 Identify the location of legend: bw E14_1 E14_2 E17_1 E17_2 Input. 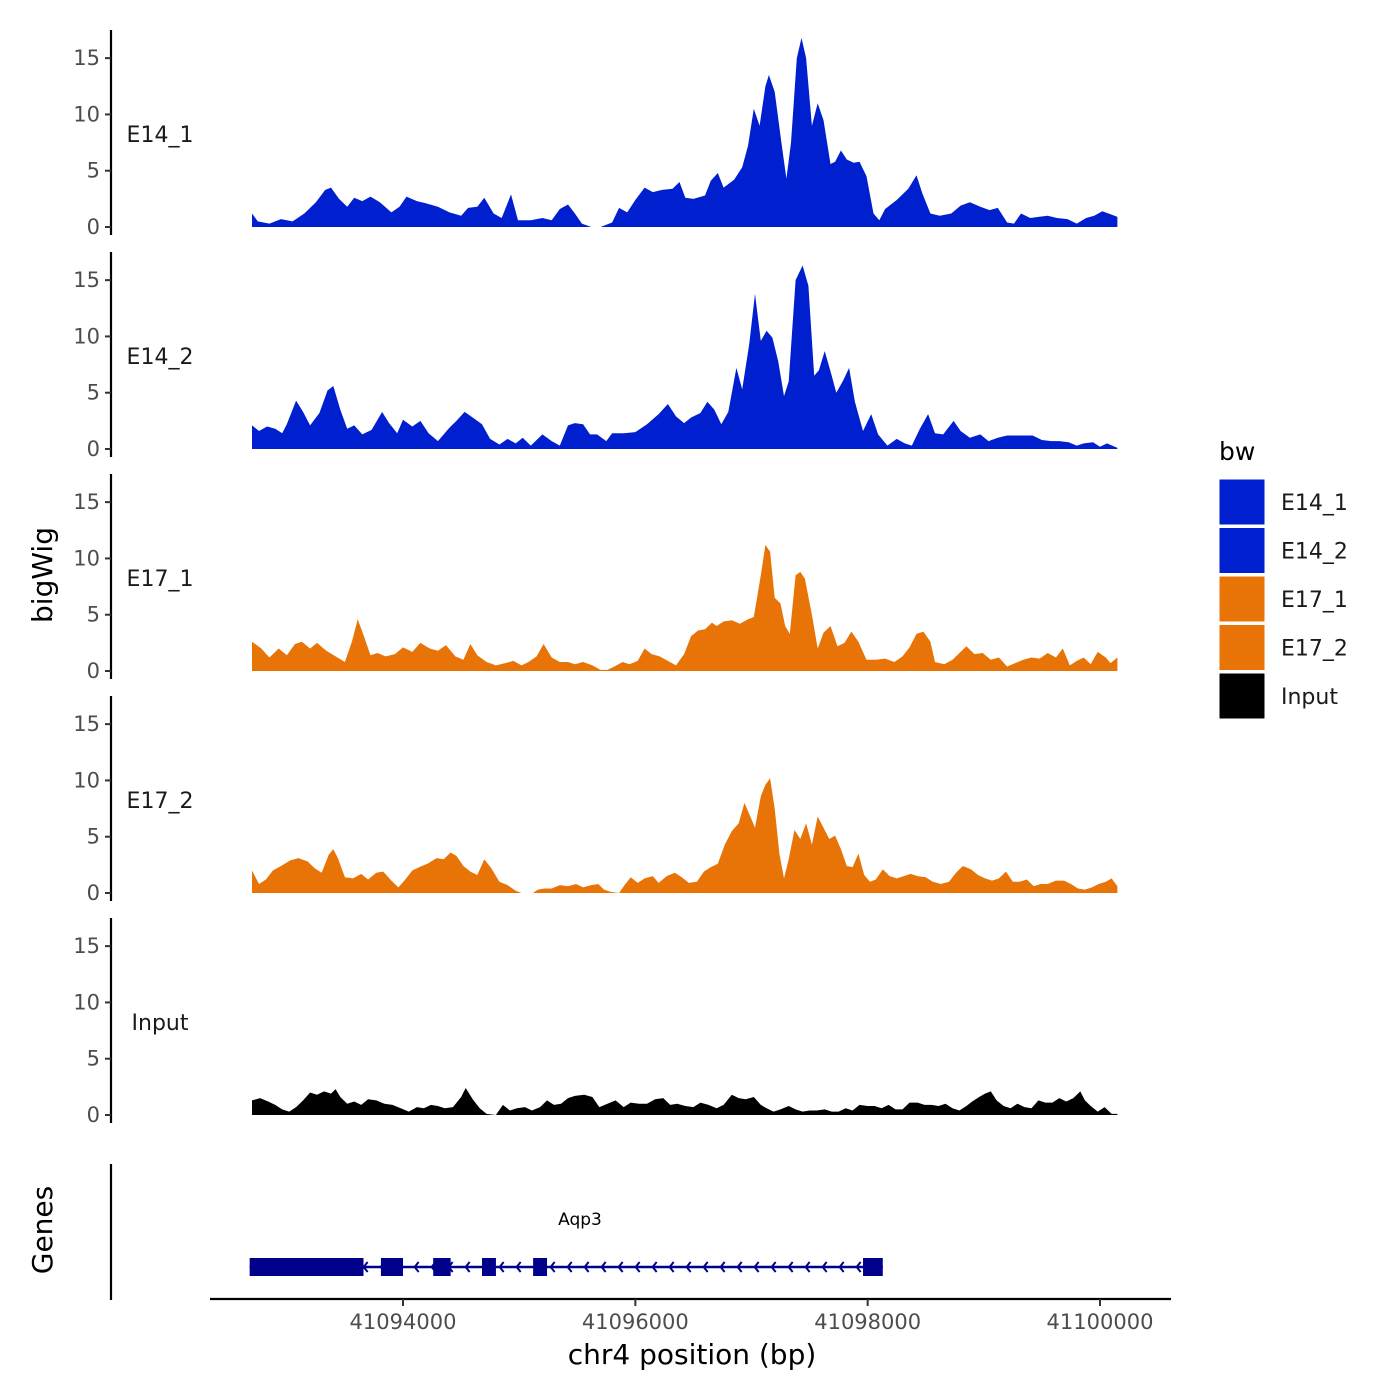
(1283, 578).